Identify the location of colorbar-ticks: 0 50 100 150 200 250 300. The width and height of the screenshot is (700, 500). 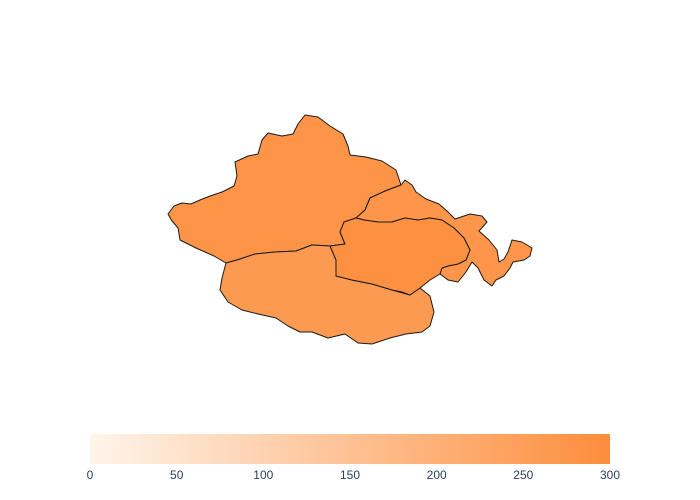
(354, 475).